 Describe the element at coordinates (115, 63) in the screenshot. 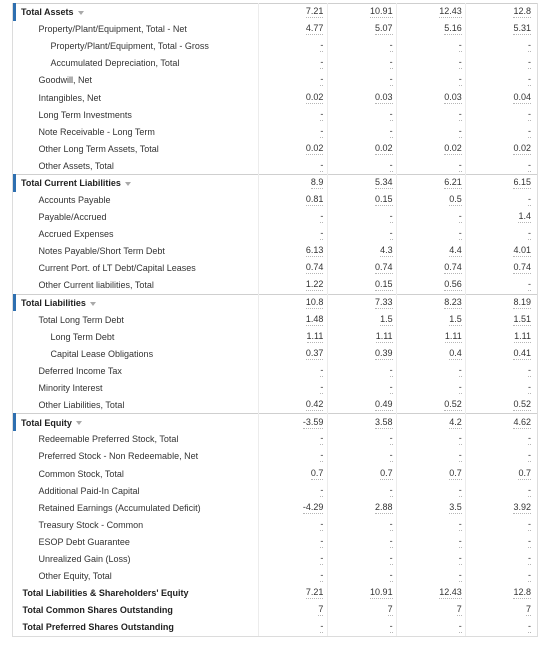

I see `row-label: Accumulated Depreciation, Total` at that location.